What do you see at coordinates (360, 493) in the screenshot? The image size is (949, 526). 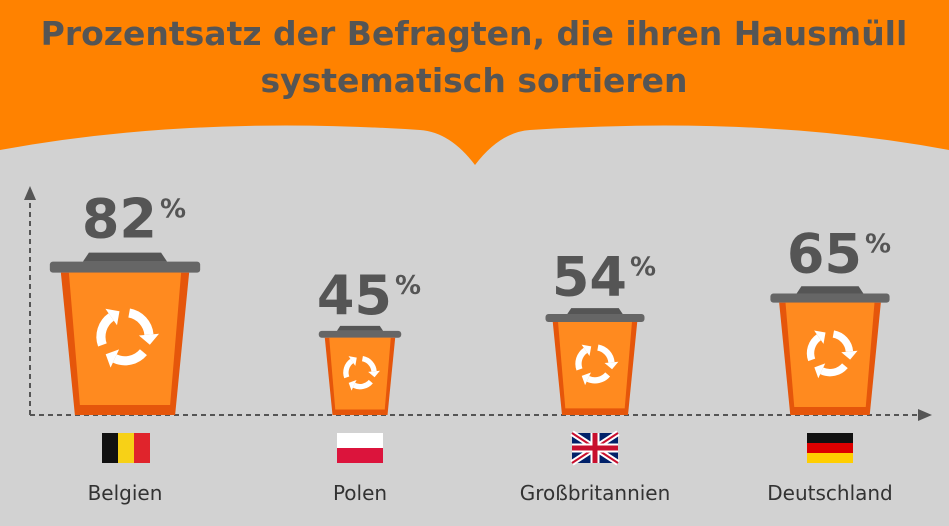 I see `x-tick-label: Polen` at bounding box center [360, 493].